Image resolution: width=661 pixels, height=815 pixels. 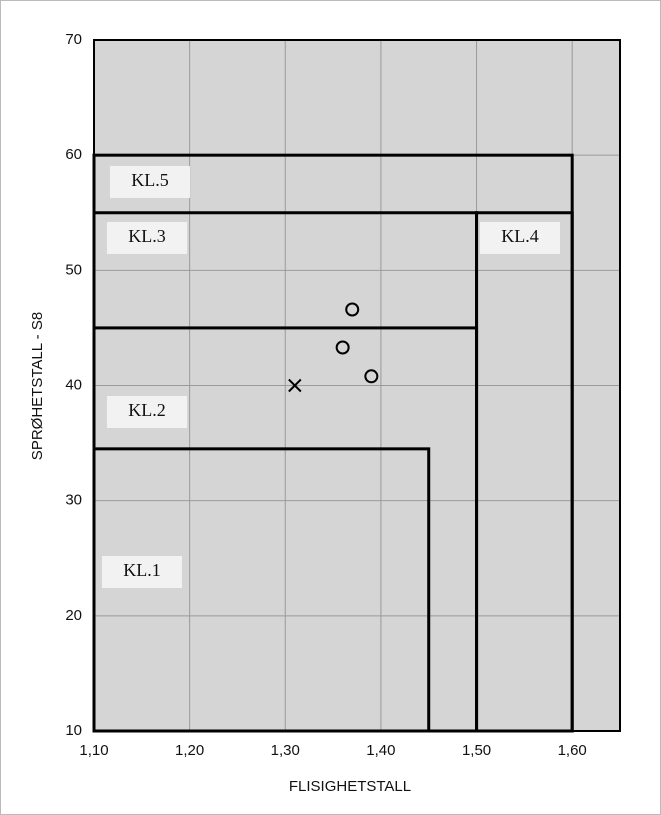 I want to click on region-label: KL.5, so click(x=150, y=180).